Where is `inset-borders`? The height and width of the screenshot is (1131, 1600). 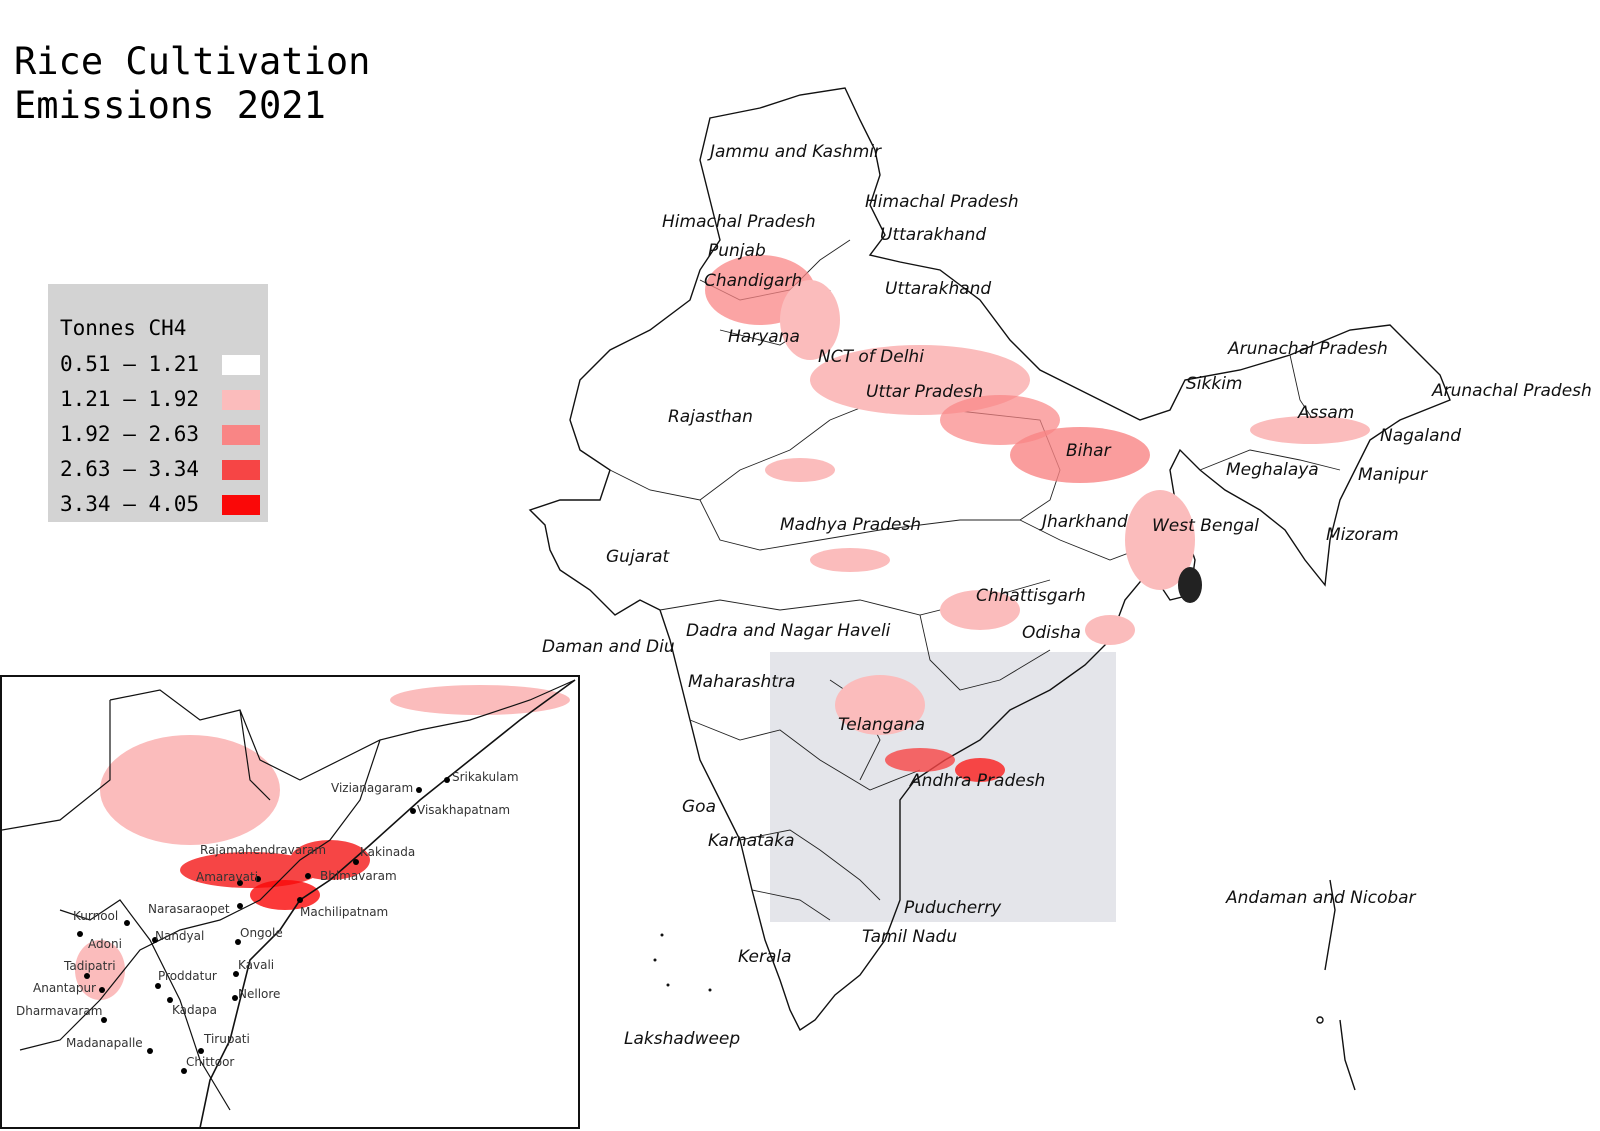
inset-borders is located at coordinates (289, 895).